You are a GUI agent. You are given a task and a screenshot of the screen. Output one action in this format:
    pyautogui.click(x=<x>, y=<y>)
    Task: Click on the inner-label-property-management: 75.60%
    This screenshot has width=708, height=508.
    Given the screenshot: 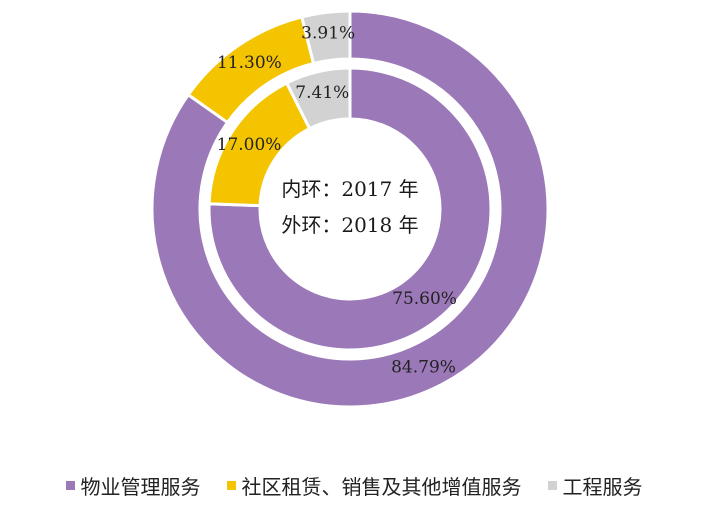 What is the action you would take?
    pyautogui.click(x=424, y=299)
    